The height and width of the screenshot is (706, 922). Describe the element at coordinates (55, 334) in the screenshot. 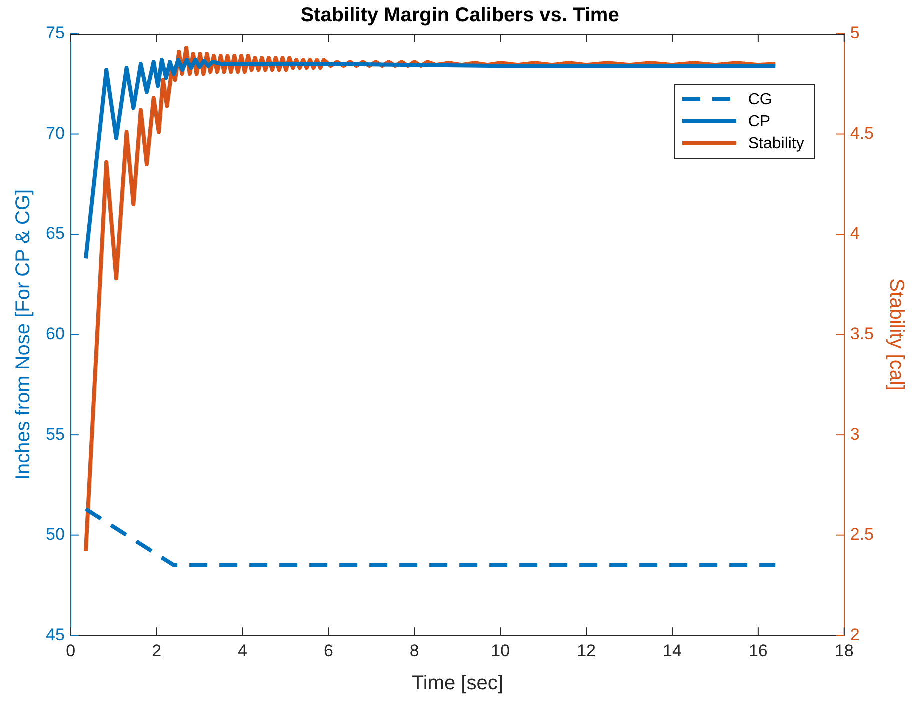

I see `y-tick-label: 60` at that location.